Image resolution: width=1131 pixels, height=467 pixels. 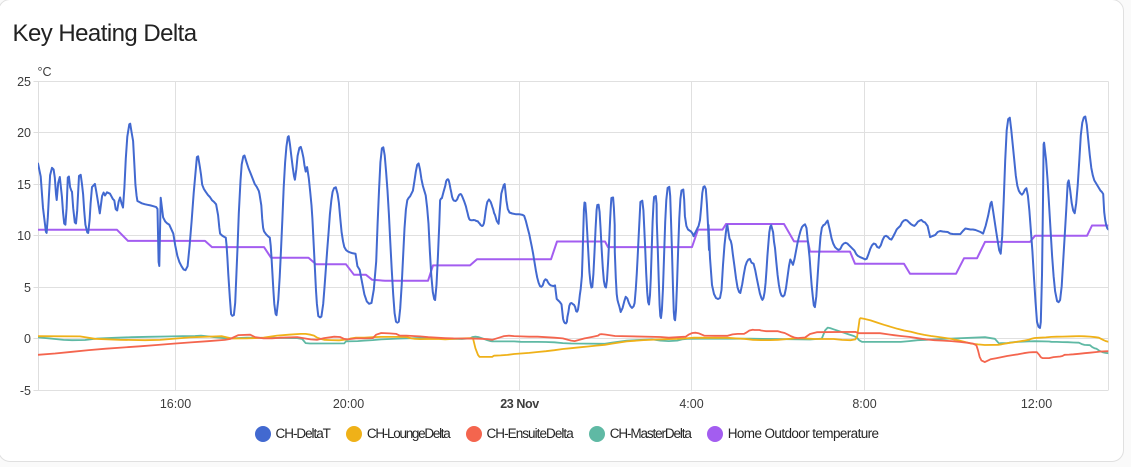 I want to click on svg-text: 20, so click(x=24, y=133).